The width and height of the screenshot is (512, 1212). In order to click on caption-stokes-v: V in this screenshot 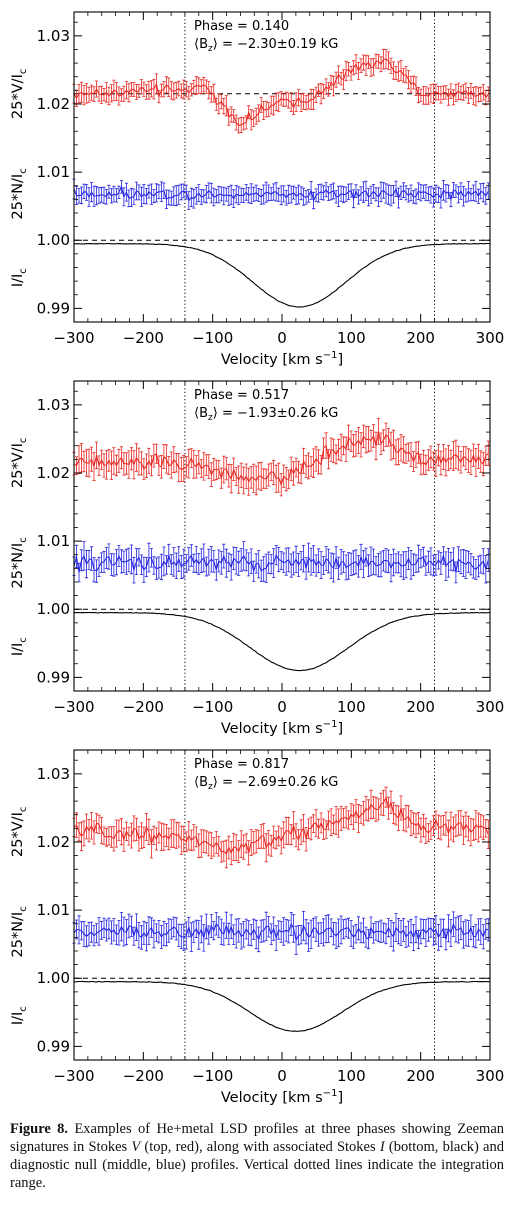, I will do `click(136, 1147)`.